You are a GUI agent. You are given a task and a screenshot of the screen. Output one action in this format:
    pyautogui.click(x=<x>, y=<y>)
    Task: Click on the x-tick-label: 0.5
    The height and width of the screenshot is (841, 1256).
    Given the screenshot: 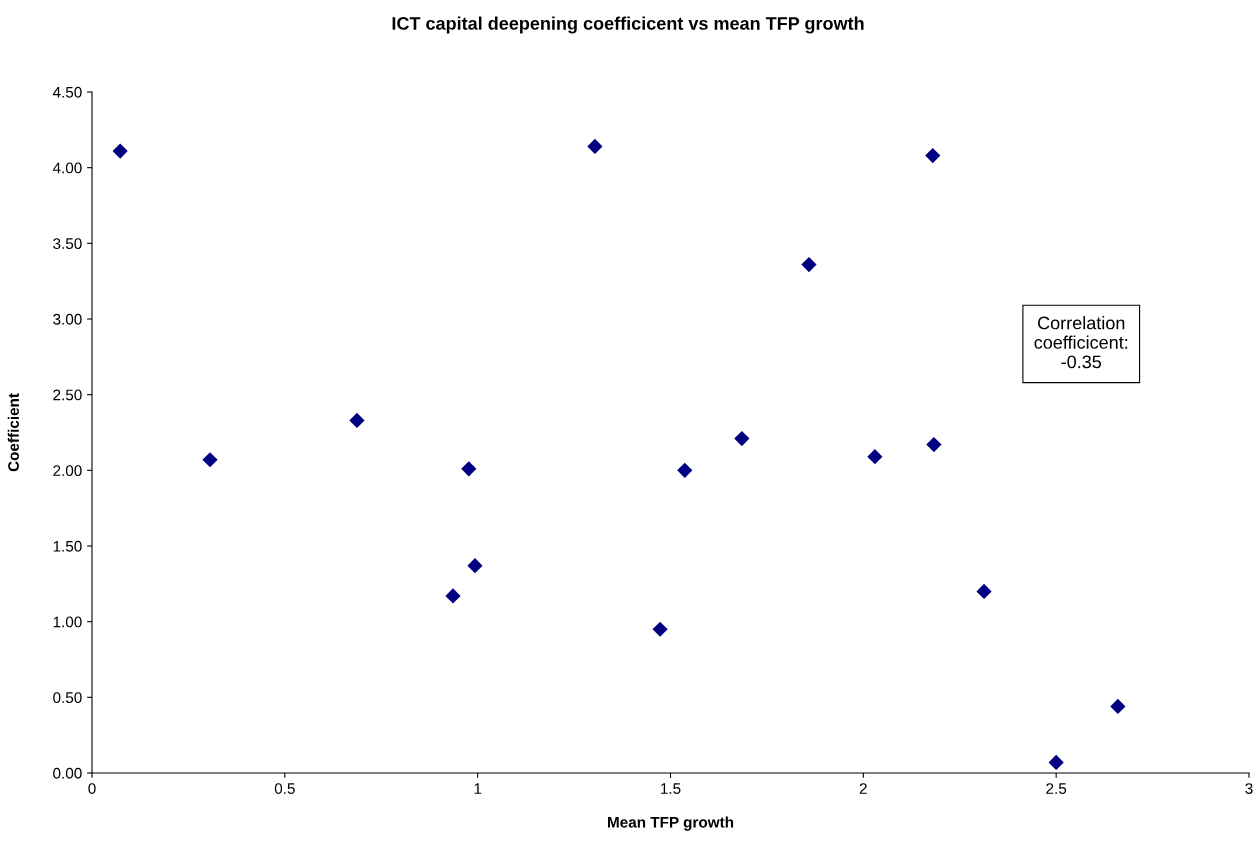 What is the action you would take?
    pyautogui.click(x=284, y=788)
    